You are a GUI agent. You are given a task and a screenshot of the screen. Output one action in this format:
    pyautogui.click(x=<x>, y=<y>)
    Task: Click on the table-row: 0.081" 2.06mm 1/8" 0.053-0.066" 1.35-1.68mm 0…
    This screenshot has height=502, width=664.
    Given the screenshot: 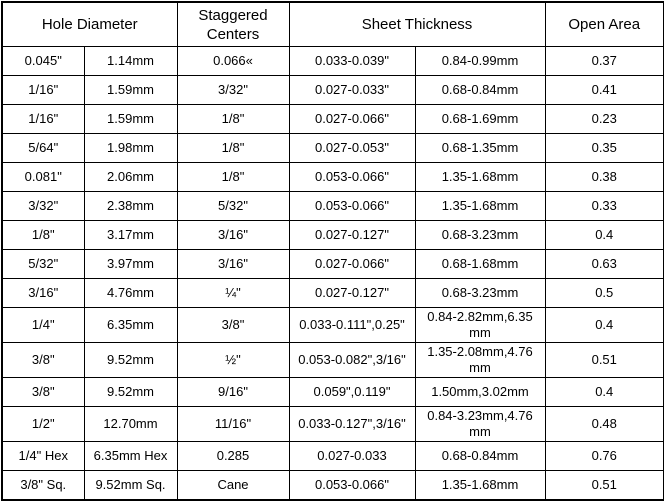 What is the action you would take?
    pyautogui.click(x=332, y=177)
    